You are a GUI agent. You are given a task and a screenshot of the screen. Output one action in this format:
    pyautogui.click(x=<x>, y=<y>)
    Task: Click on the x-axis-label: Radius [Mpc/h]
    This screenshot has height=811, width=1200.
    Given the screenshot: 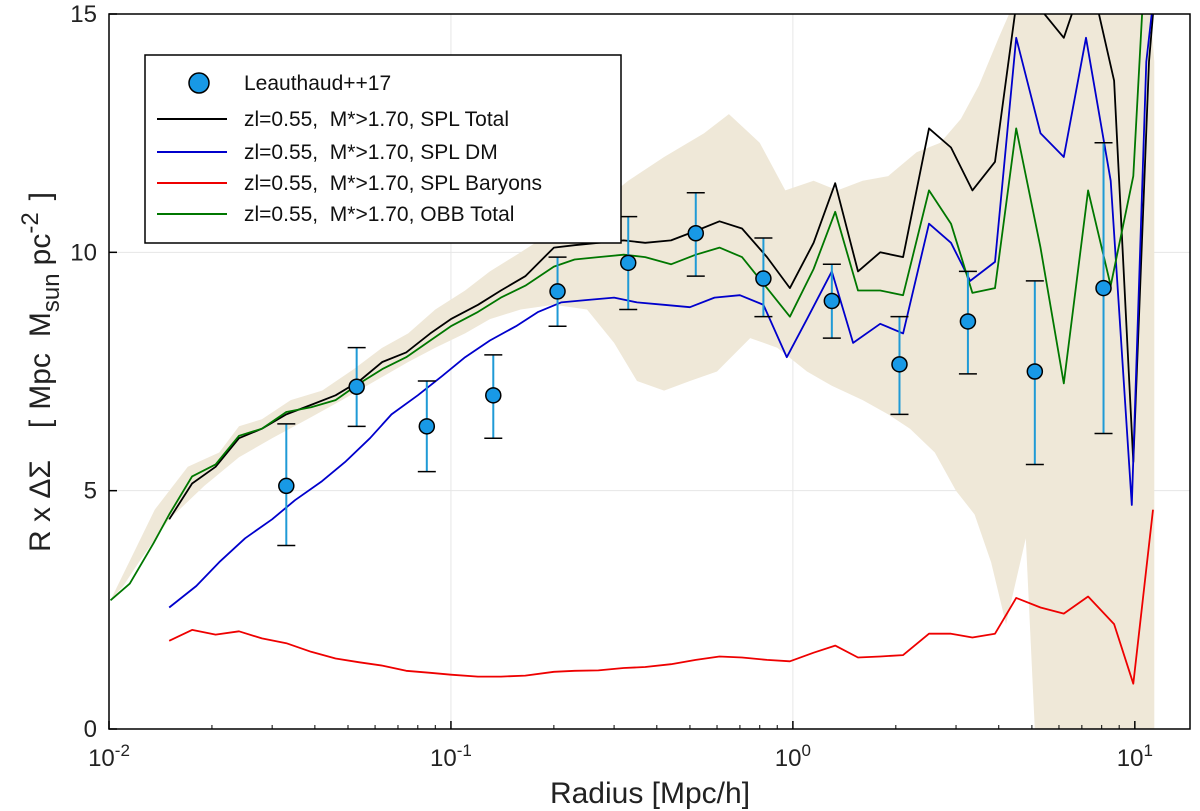 What is the action you would take?
    pyautogui.click(x=650, y=793)
    